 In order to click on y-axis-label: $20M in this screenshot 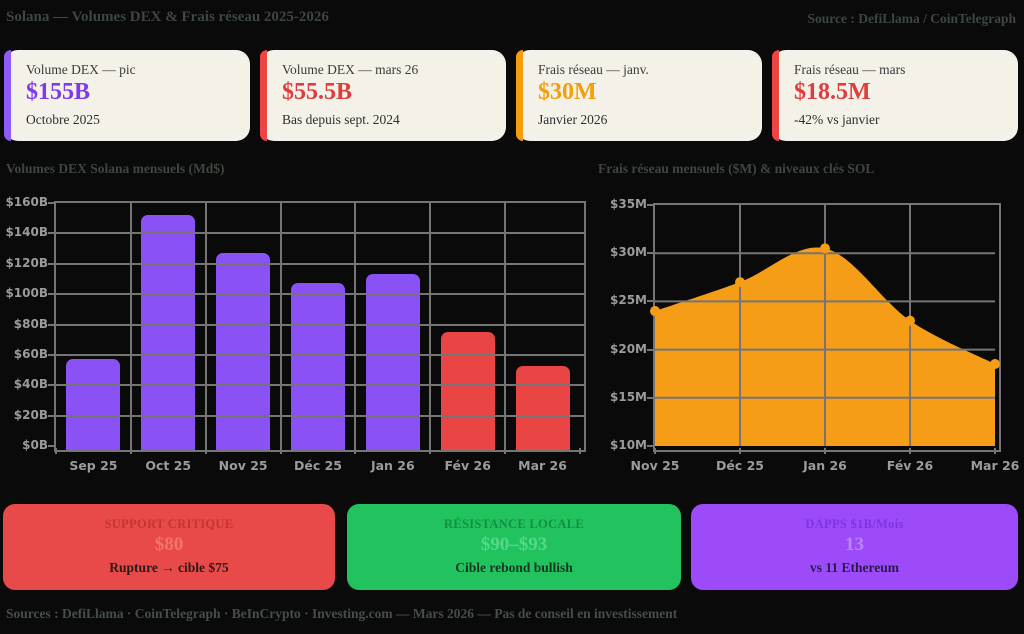, I will do `click(628, 348)`.